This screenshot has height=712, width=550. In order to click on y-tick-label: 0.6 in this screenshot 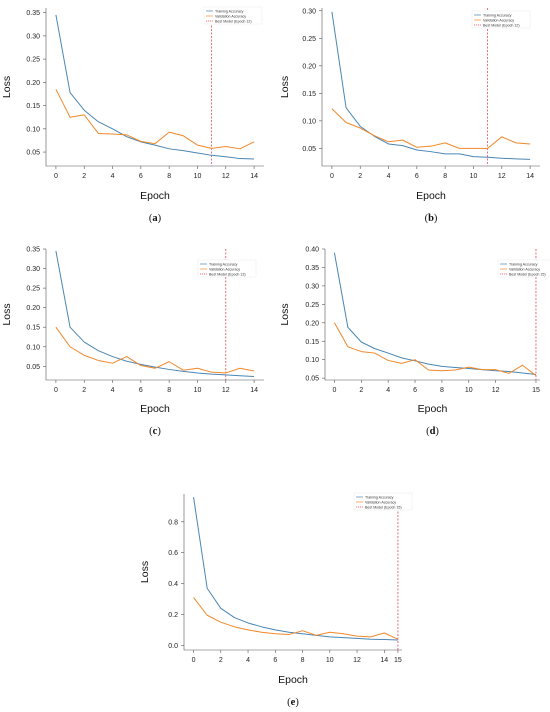, I will do `click(173, 553)`.